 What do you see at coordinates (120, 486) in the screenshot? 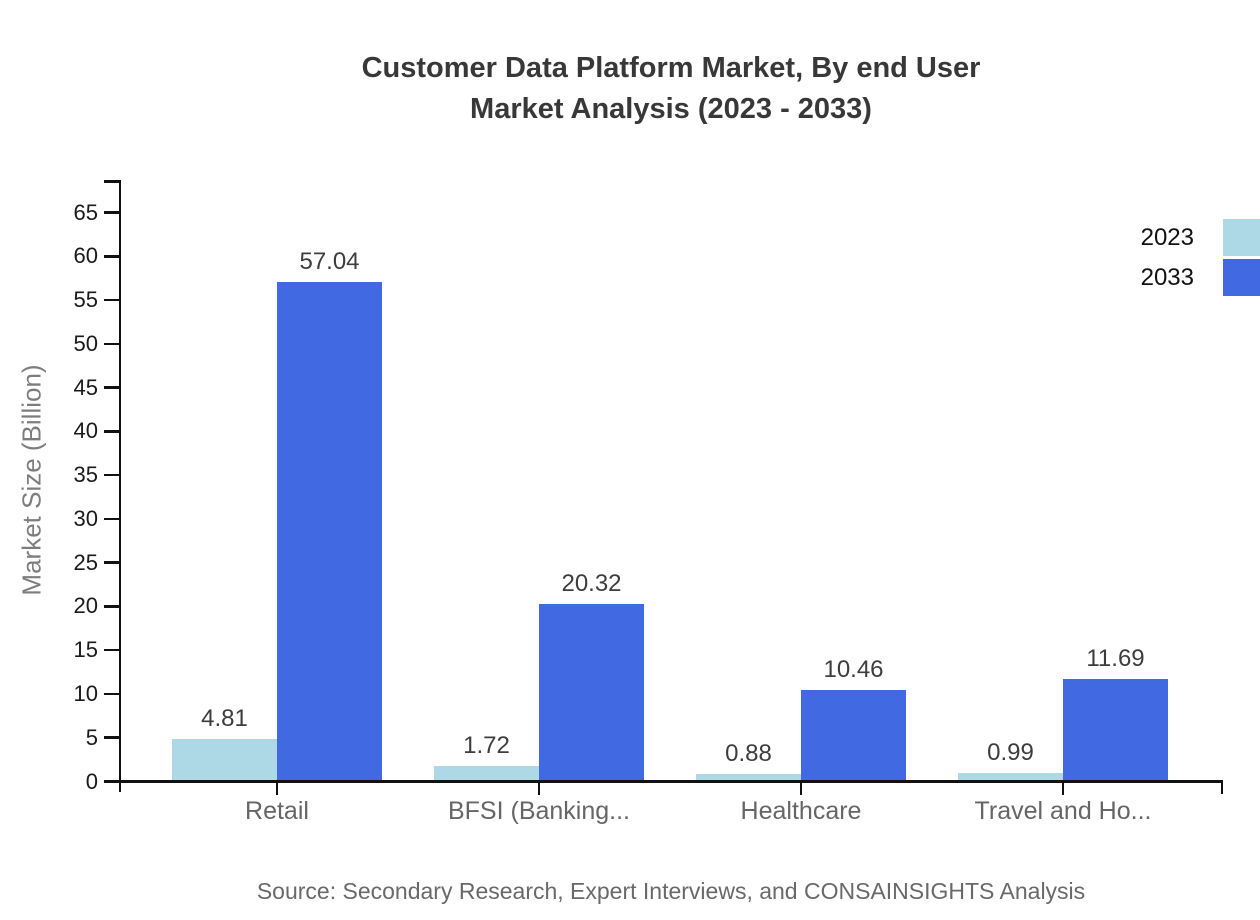
I see `y-axis-line` at bounding box center [120, 486].